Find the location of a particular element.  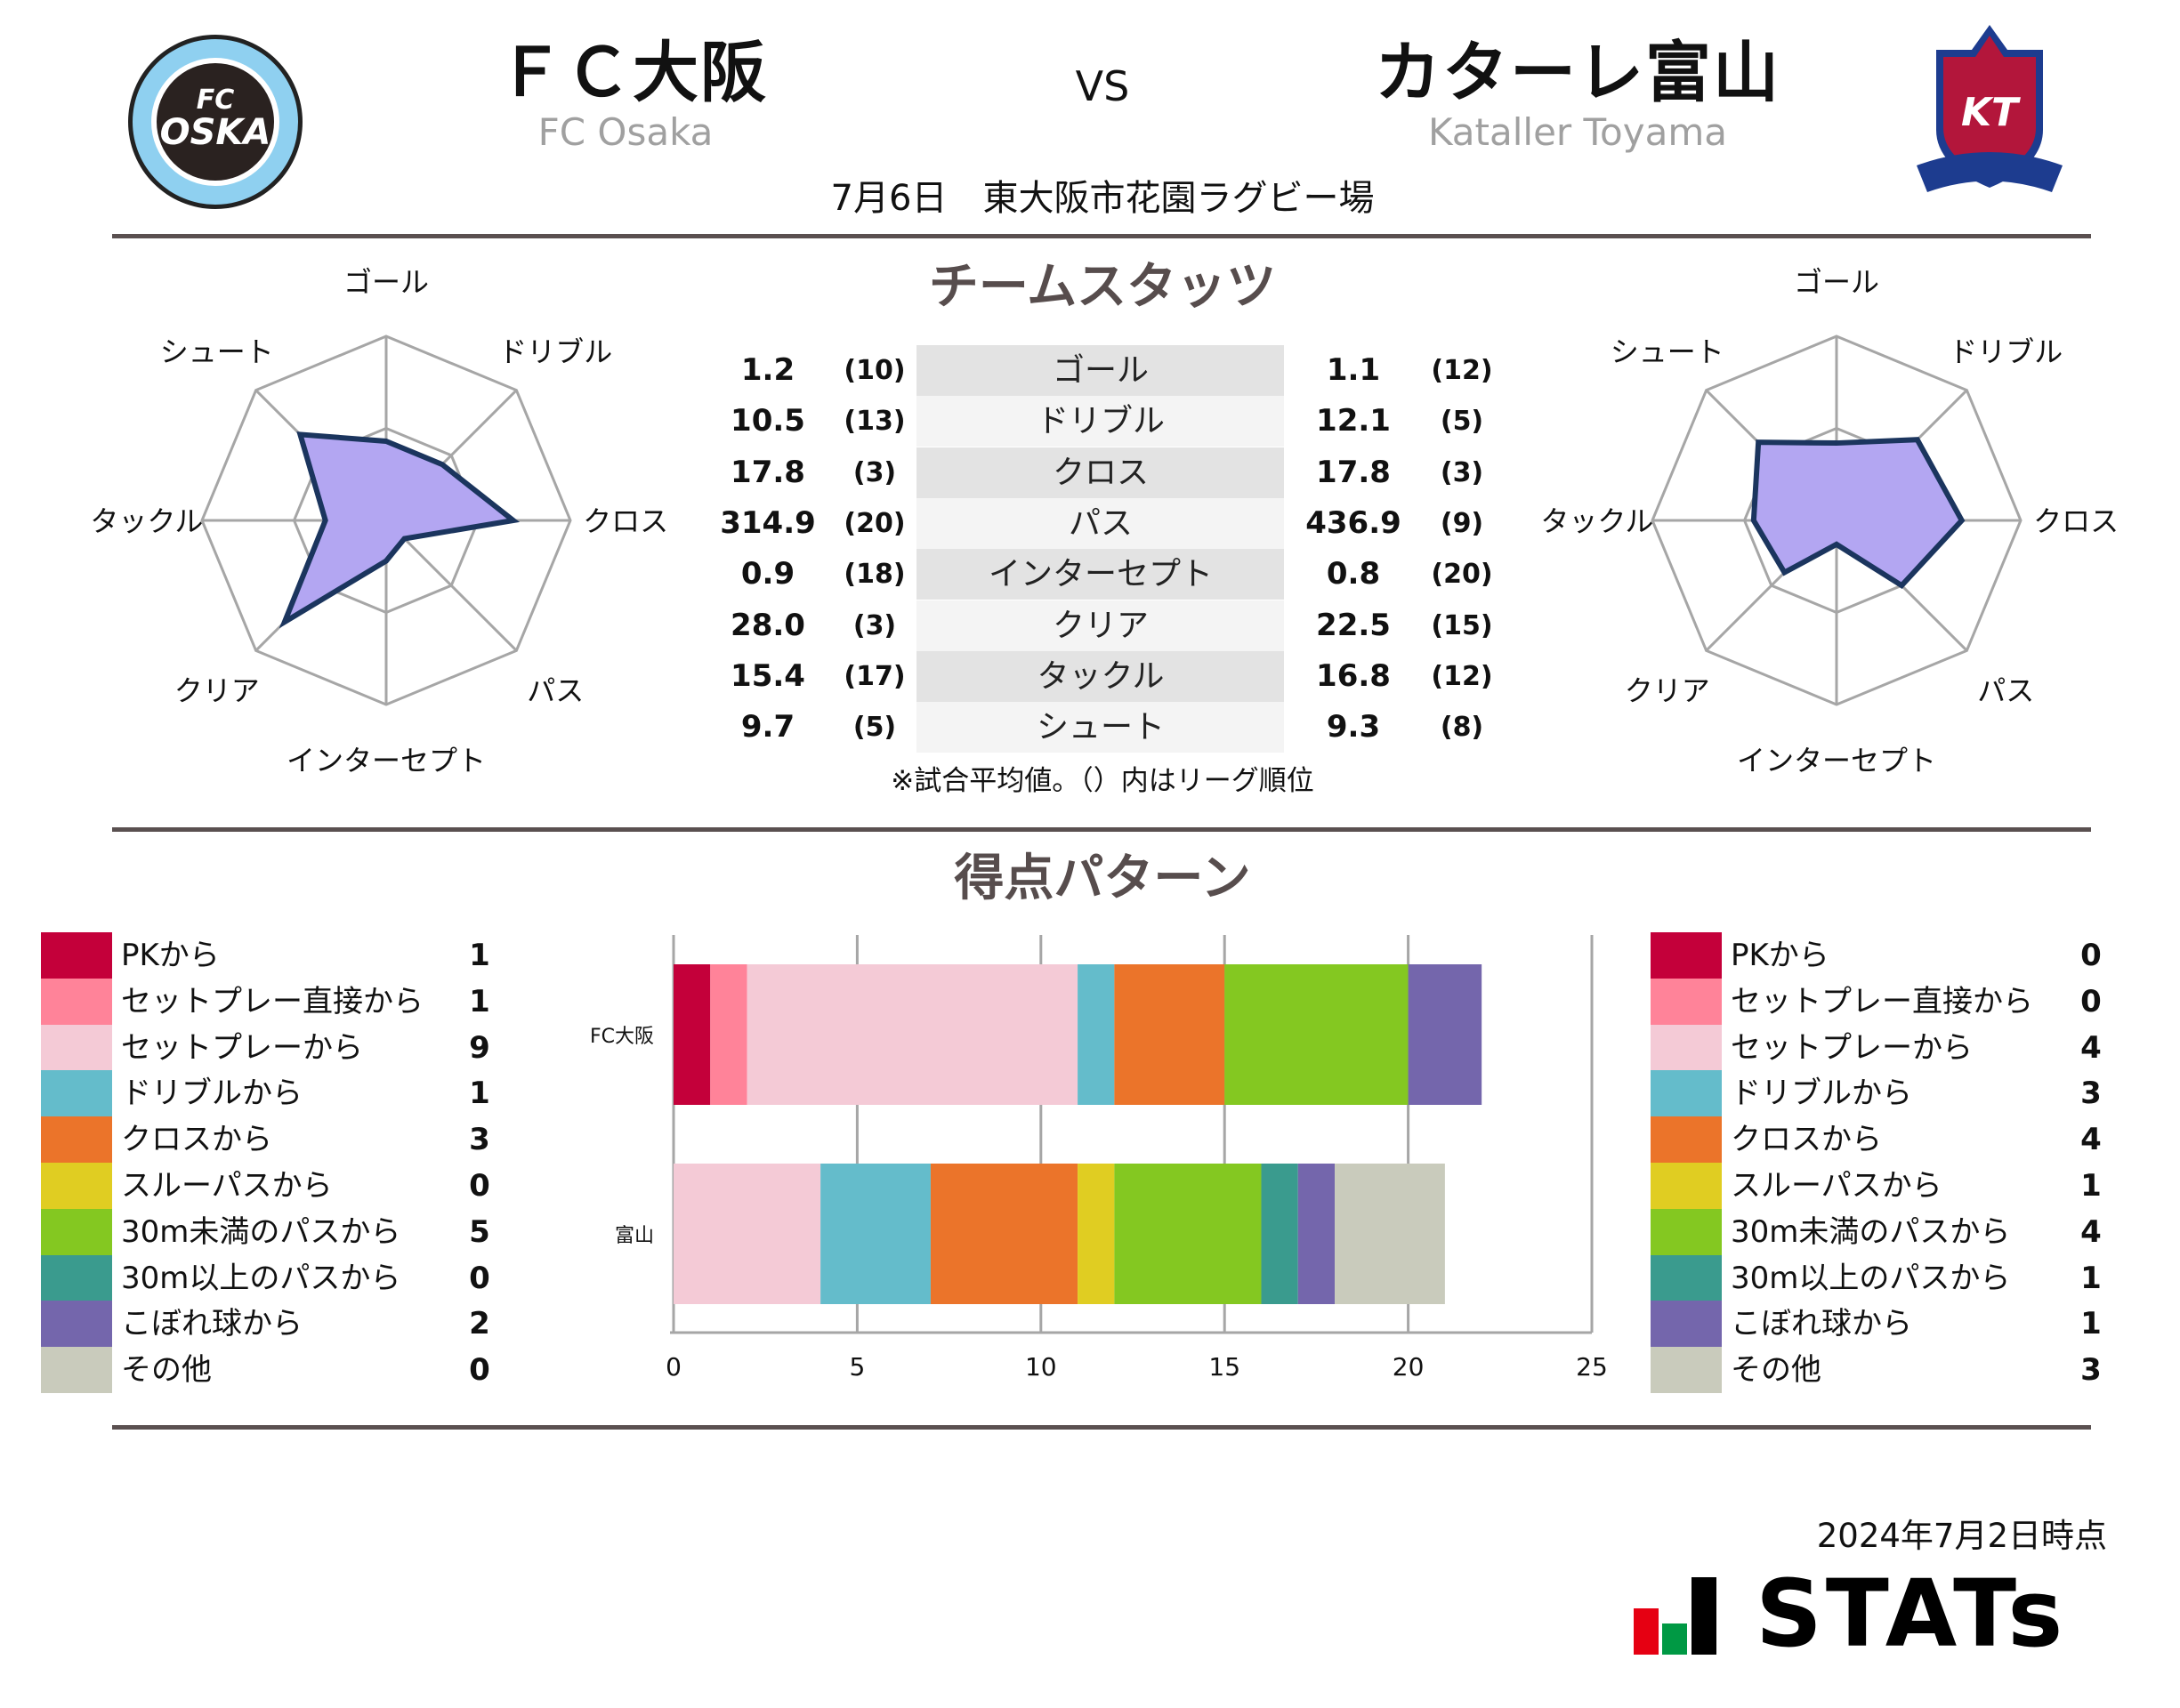

away-stat-value: 1.1 is located at coordinates (1353, 370).